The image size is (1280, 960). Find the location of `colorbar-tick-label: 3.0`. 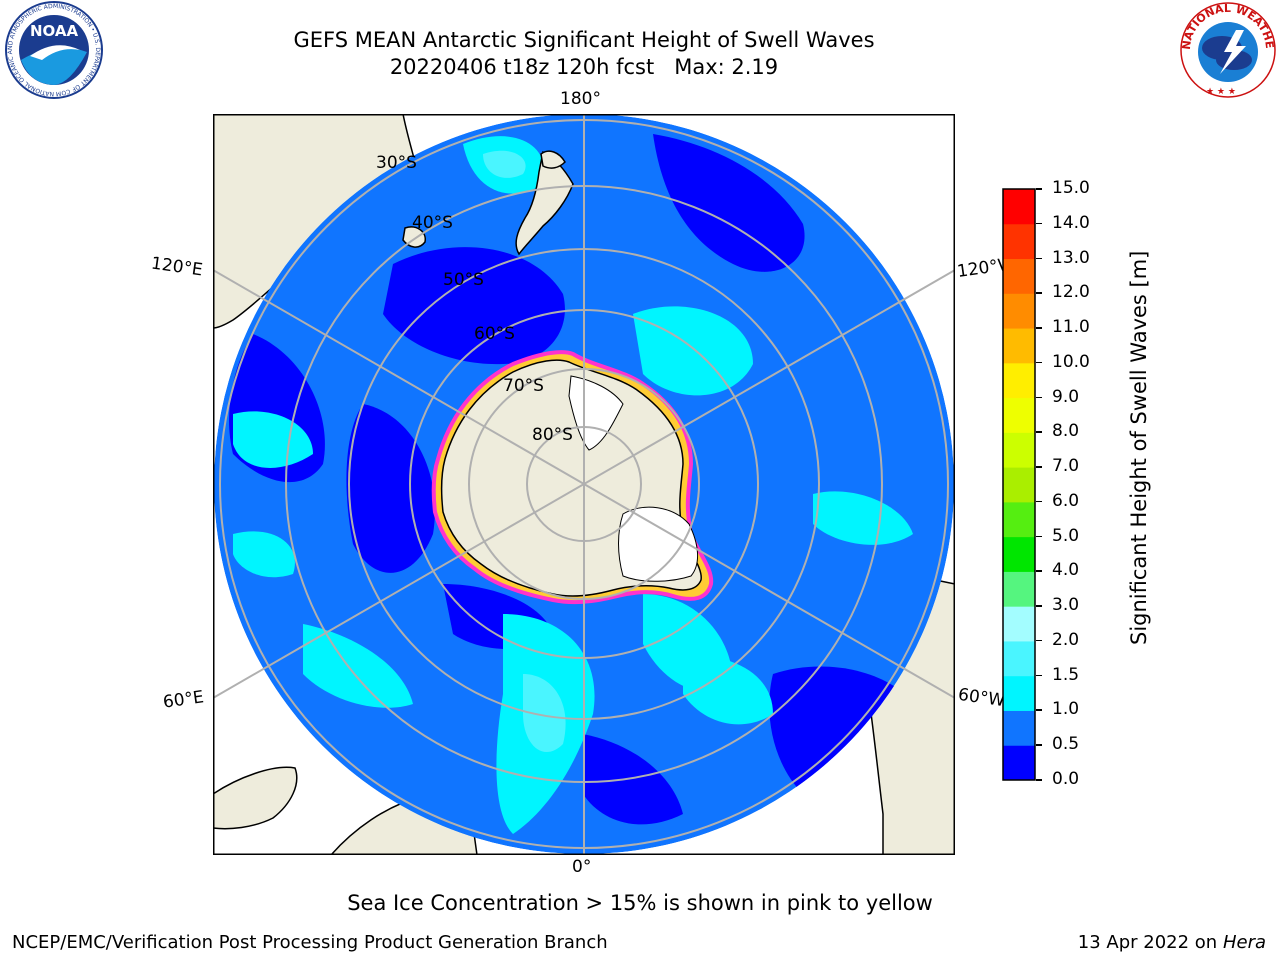

colorbar-tick-label: 3.0 is located at coordinates (1066, 605).